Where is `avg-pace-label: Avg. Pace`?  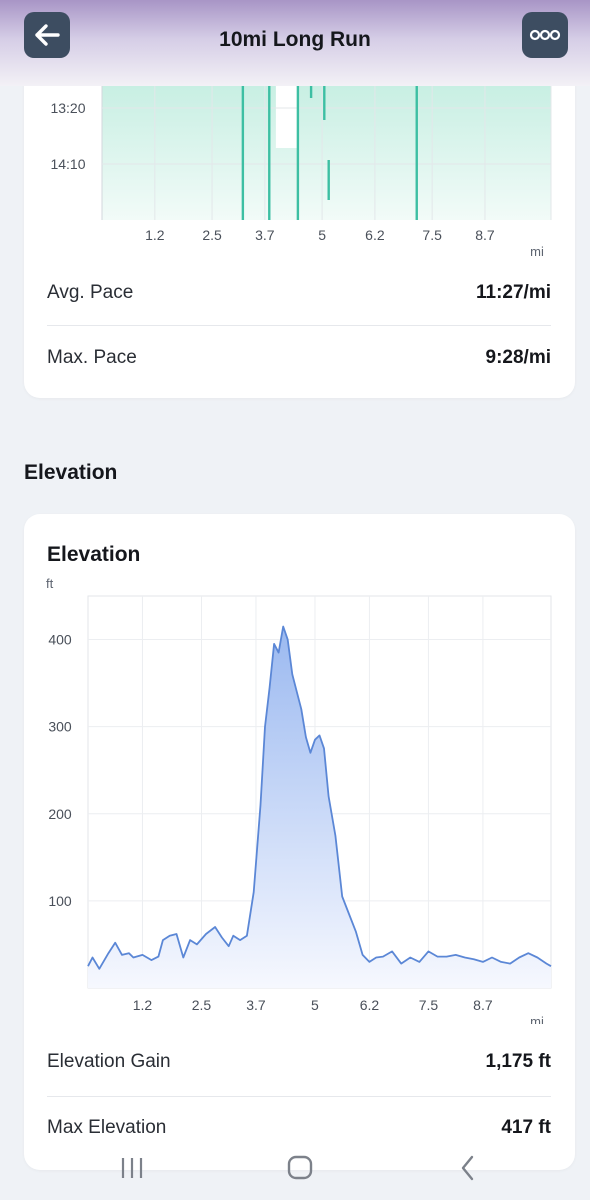
avg-pace-label: Avg. Pace is located at coordinates (90, 292).